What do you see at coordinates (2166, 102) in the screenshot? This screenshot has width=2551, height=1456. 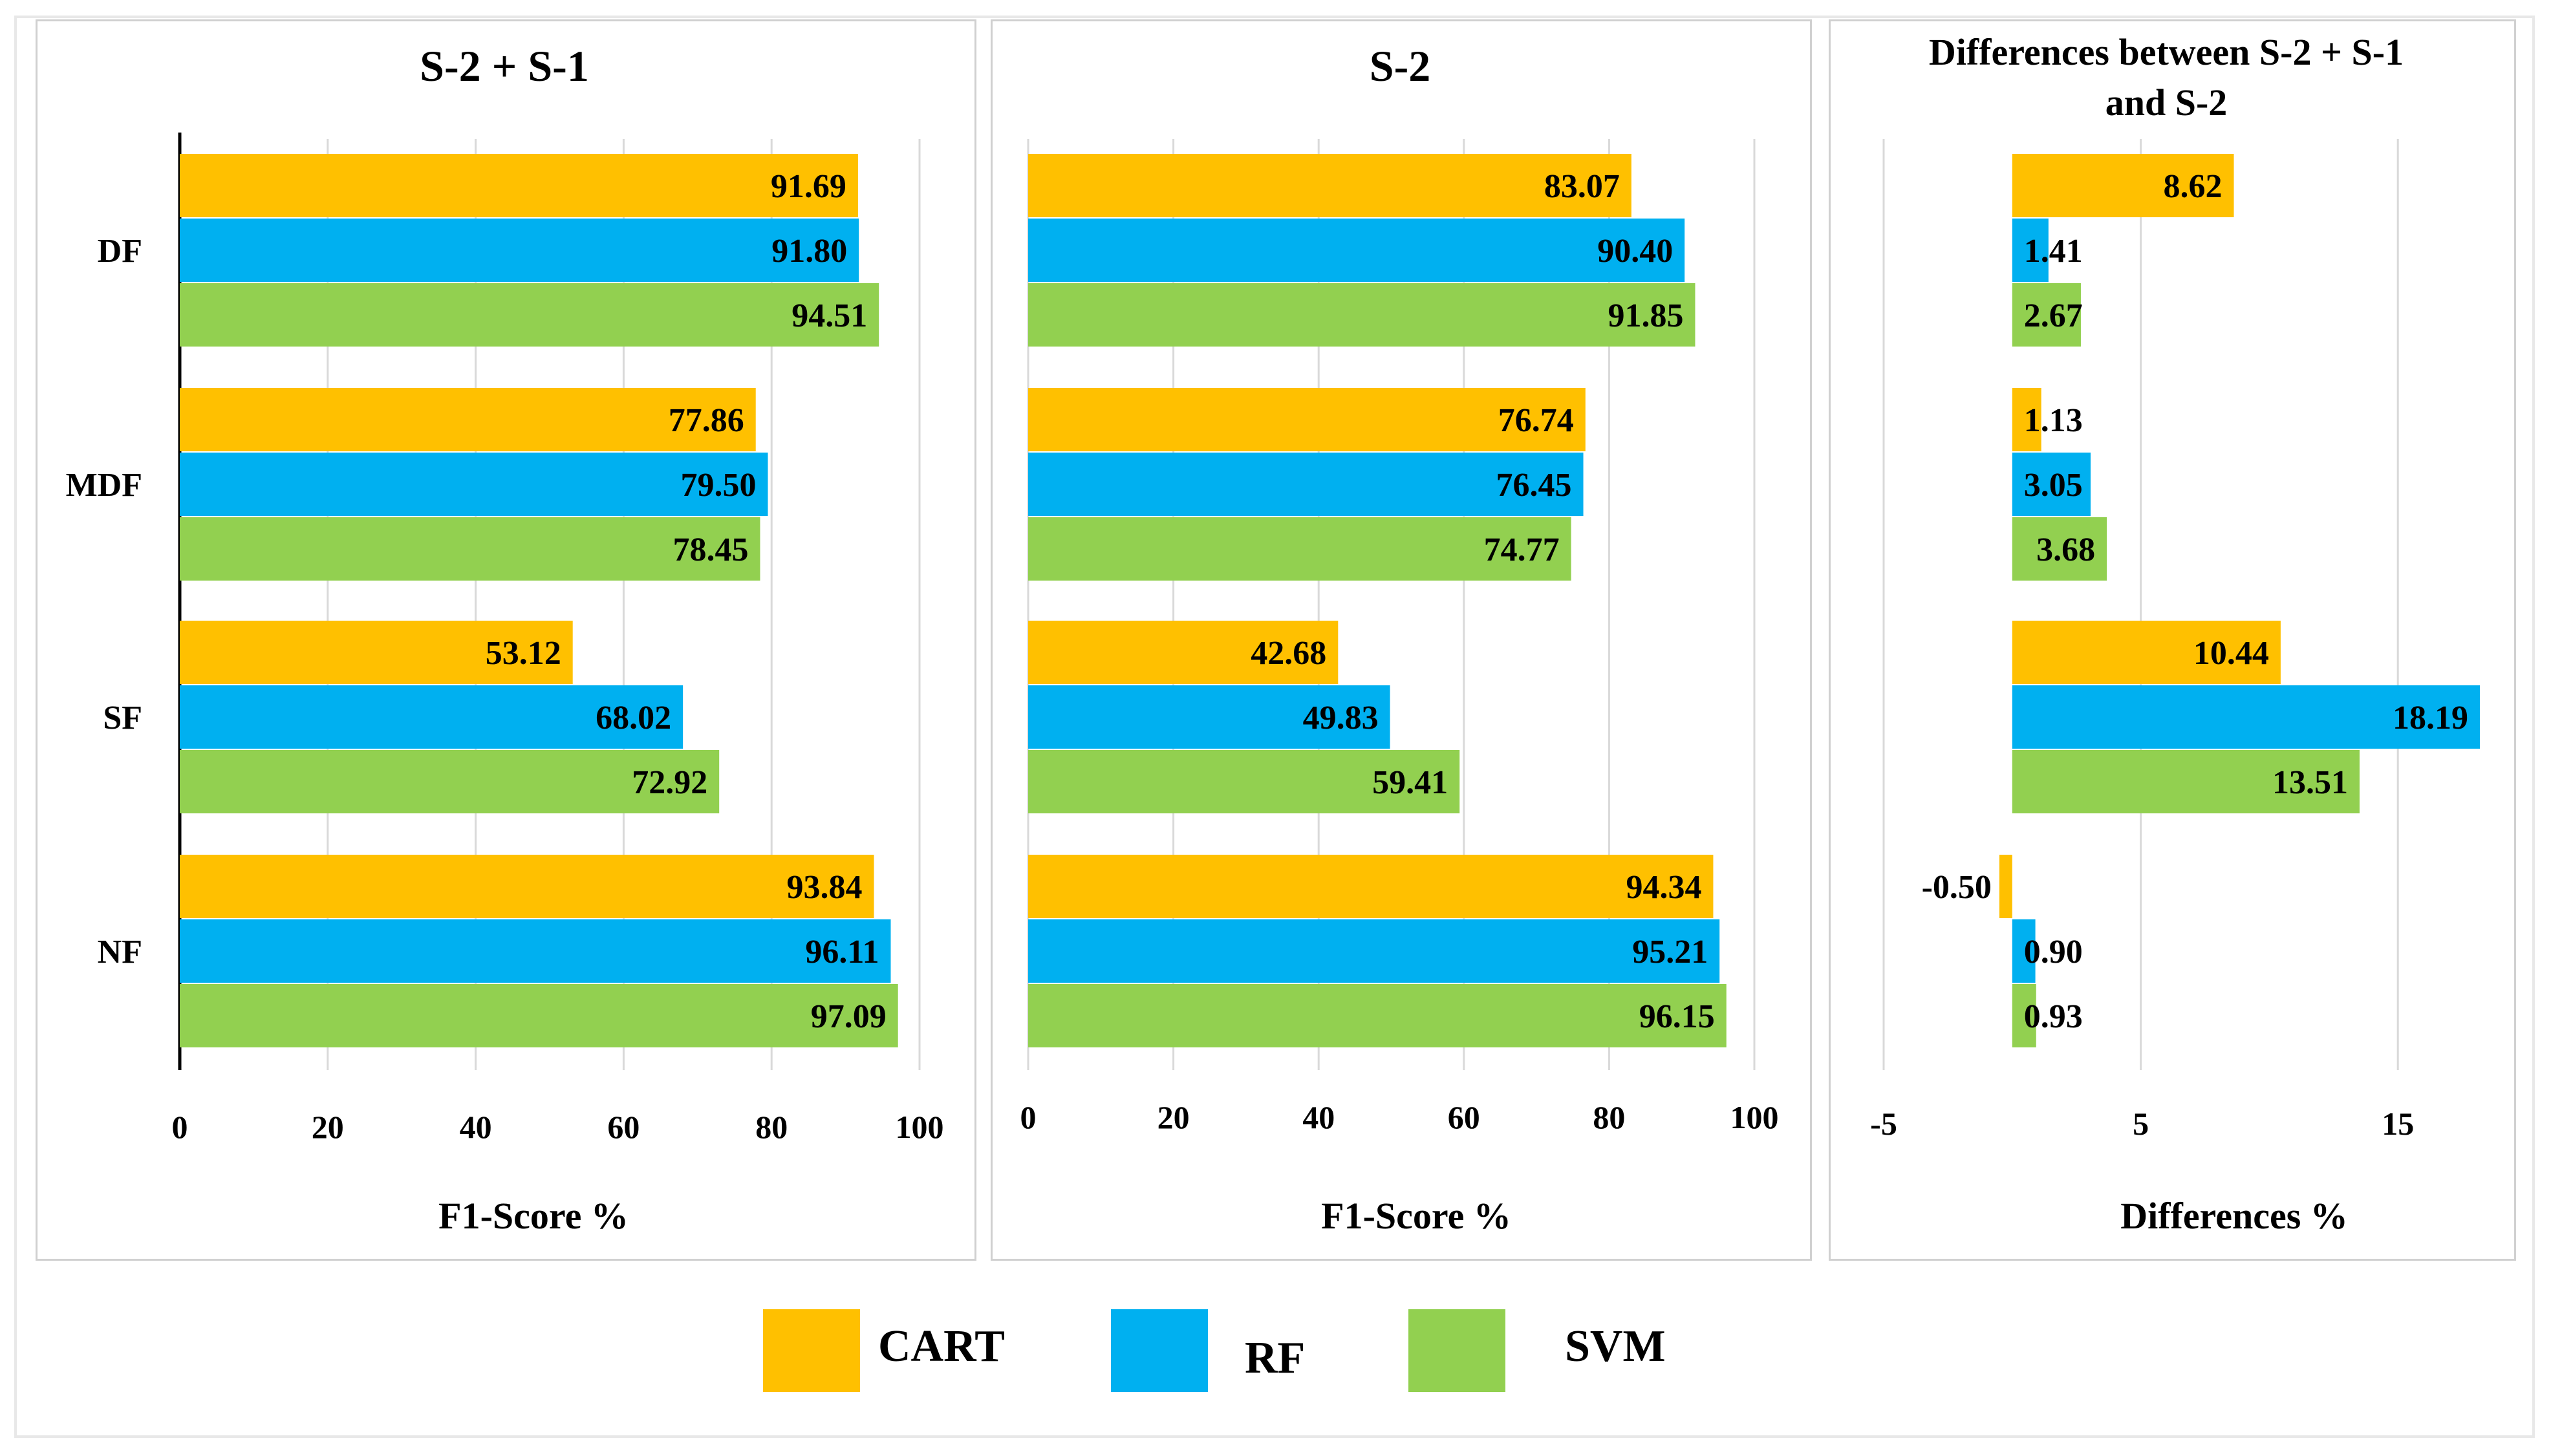 I see `chart-title-line: and S-2` at bounding box center [2166, 102].